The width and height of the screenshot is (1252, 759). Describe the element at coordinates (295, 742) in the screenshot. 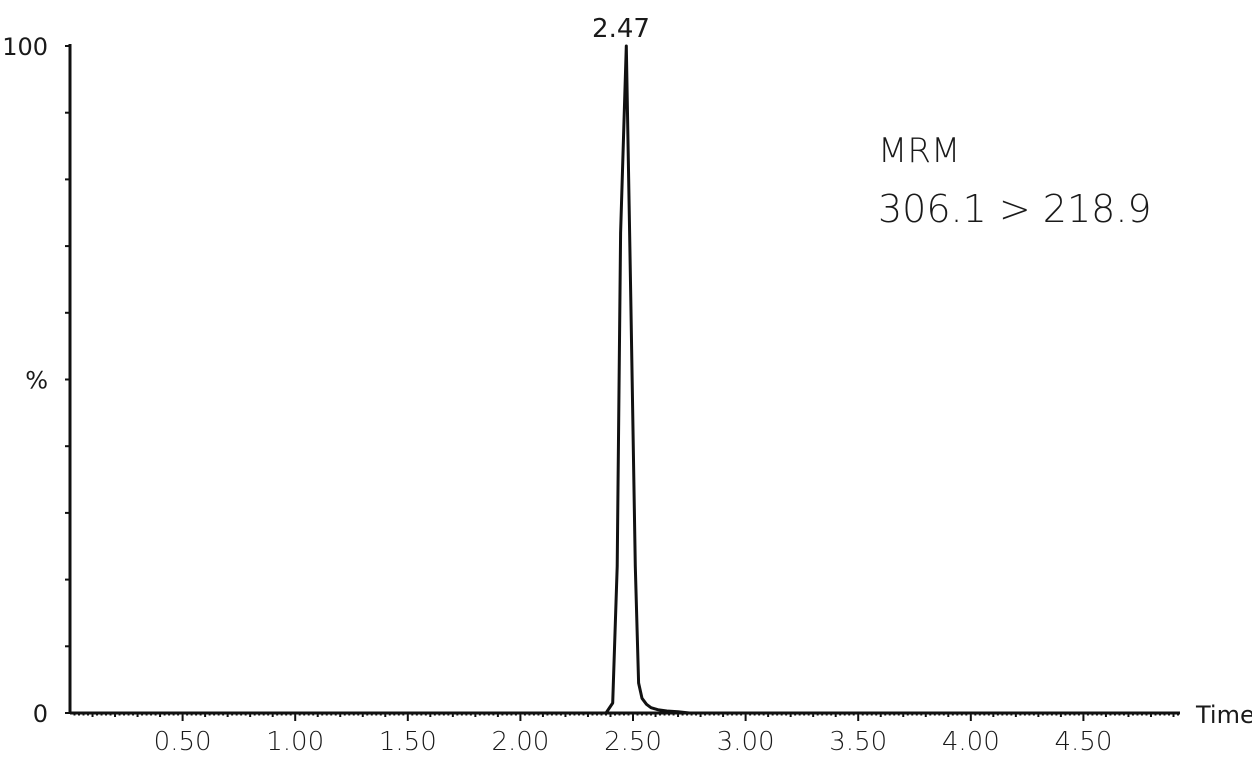

I see `x-tick-label: 1.00` at that location.